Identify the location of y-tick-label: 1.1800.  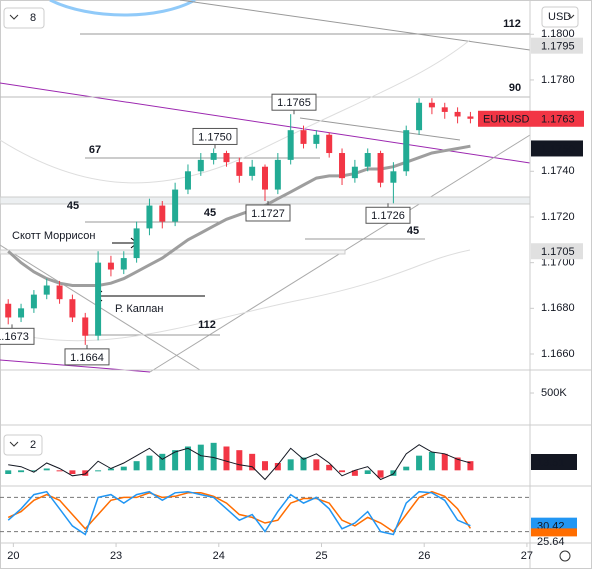
(558, 34).